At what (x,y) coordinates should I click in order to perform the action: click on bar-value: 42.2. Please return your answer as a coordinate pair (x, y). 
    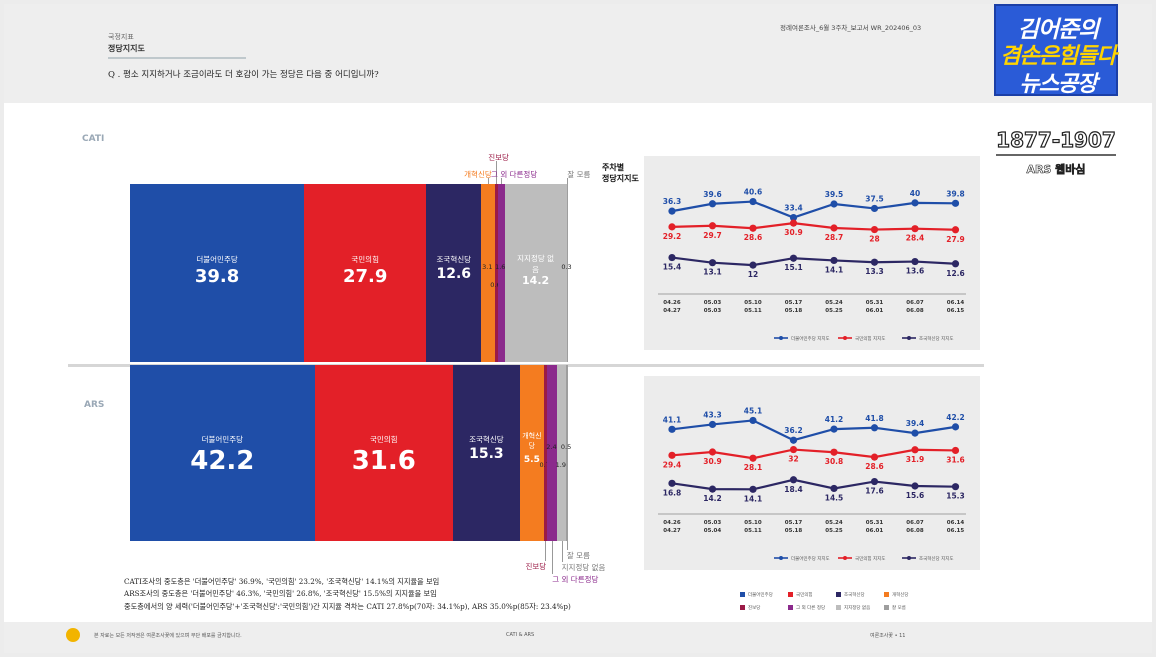
    Looking at the image, I should click on (222, 461).